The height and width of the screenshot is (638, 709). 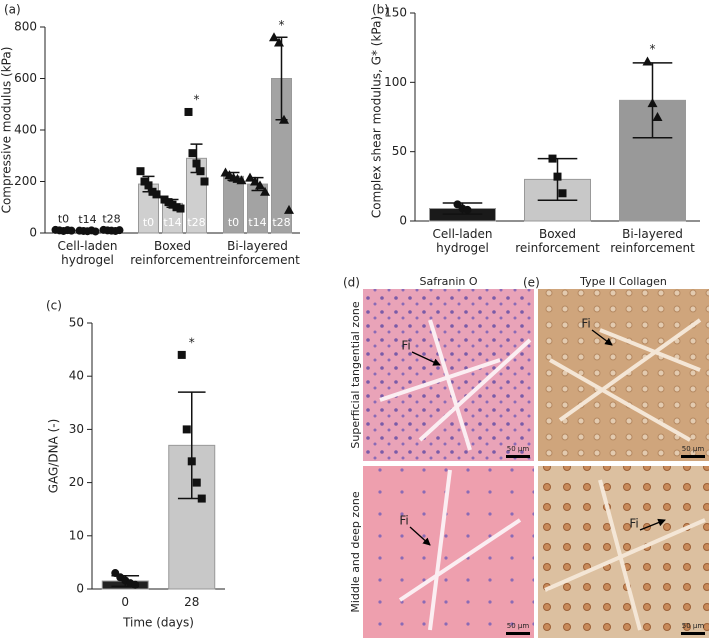 I want to click on y-tick-label: 400, so click(x=25, y=130).